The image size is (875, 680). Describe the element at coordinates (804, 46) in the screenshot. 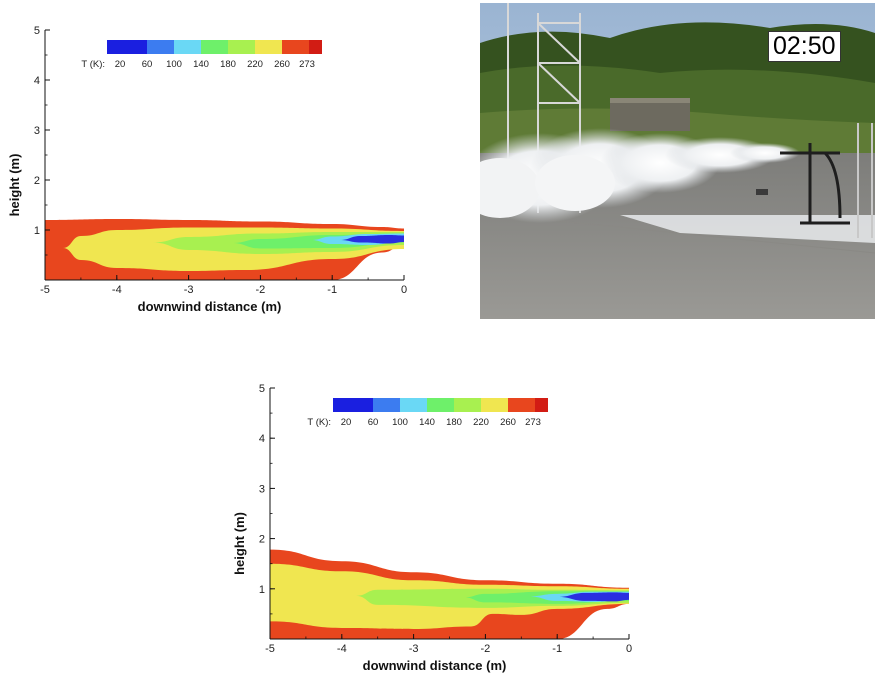

I see `video-timestamp: 02:50` at that location.